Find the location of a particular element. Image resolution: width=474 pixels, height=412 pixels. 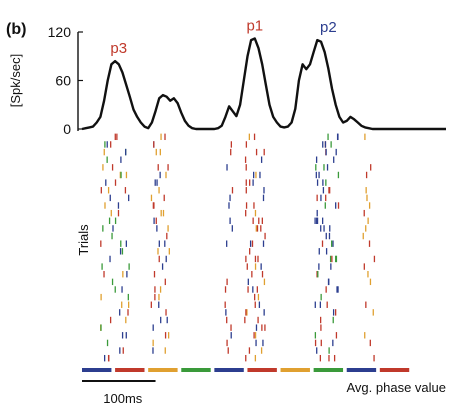

y-ticks: 0 60 120 is located at coordinates (65, 80).